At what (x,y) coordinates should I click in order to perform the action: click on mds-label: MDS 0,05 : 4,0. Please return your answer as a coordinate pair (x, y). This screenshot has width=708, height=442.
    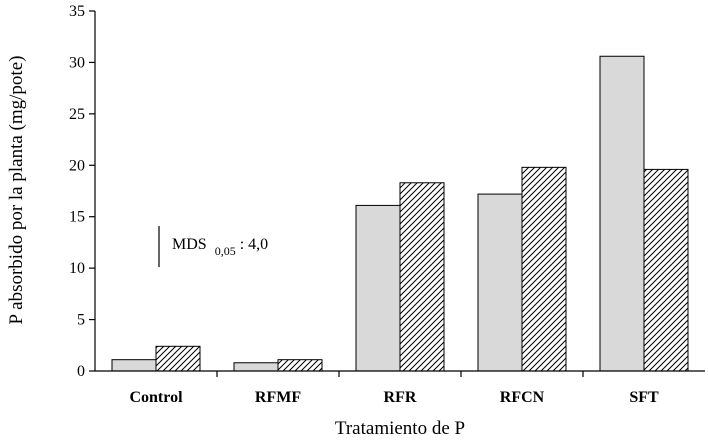
    Looking at the image, I should click on (220, 247).